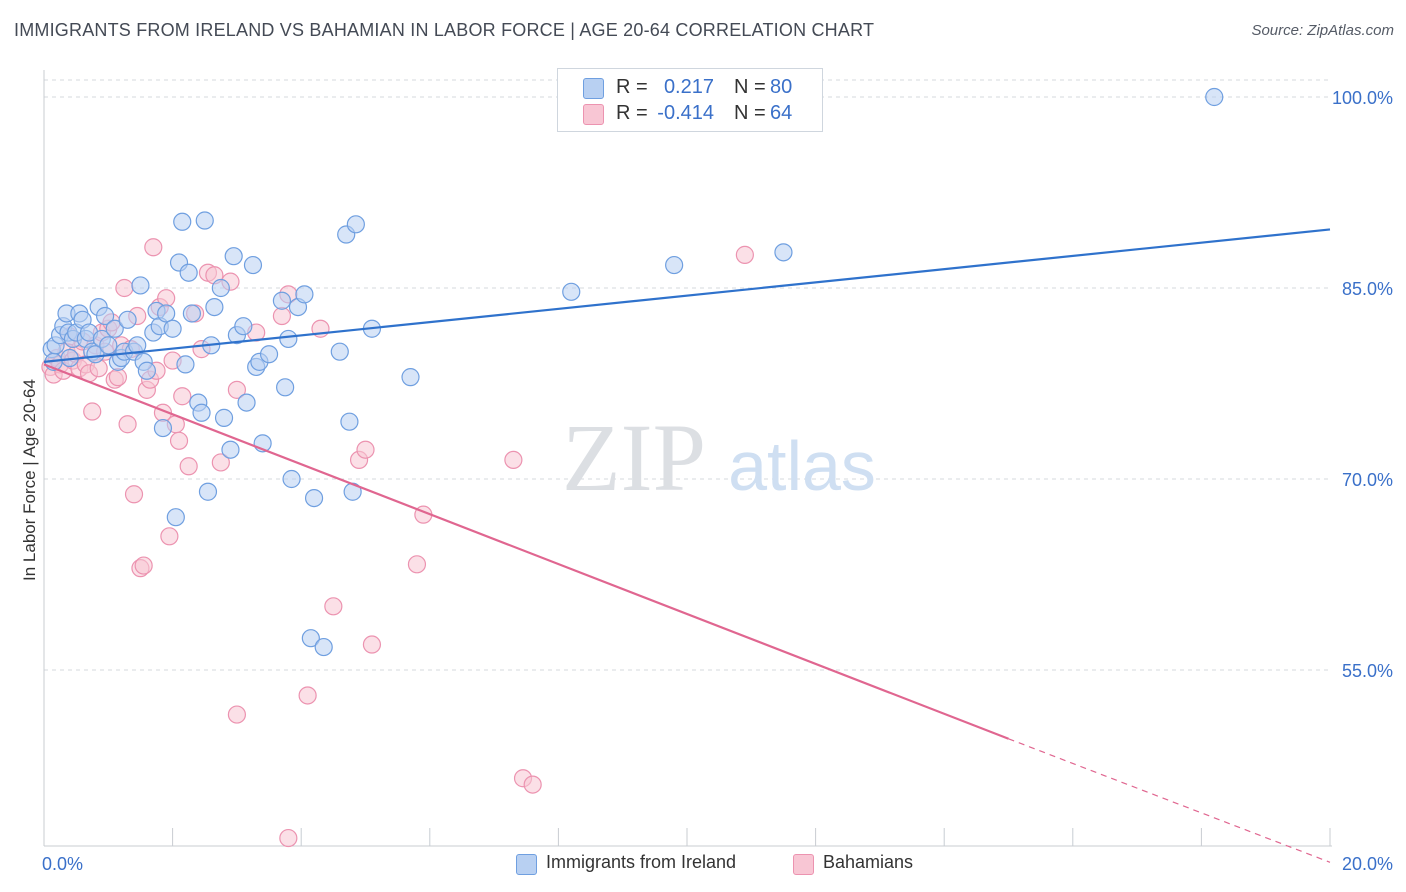 Image resolution: width=1406 pixels, height=892 pixels. I want to click on source-credit: Source: ZipAtlas.com, so click(1322, 30).